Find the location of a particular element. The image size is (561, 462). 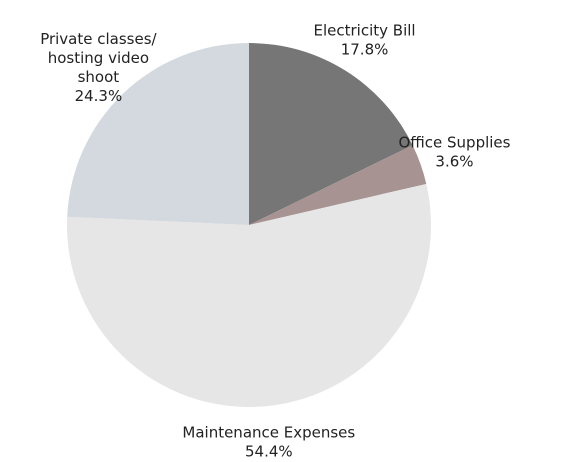

slice-label: Office Supplies is located at coordinates (454, 143).